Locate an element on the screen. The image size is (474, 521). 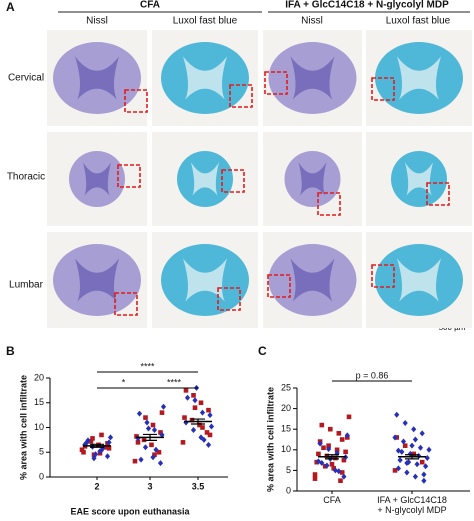
stain-header: Nissl is located at coordinates (312, 21).